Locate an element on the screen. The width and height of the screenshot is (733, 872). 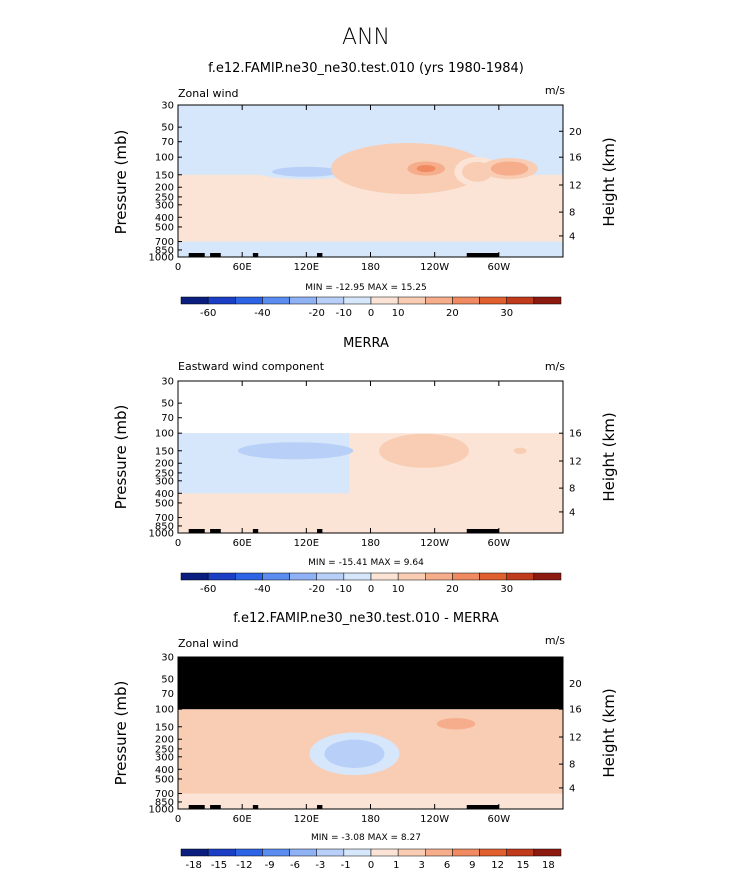
y-tick-label: 200 is located at coordinates (164, 740).